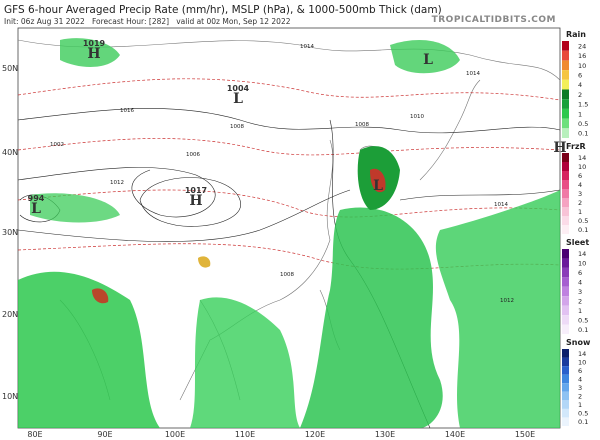 Image resolution: width=600 pixels, height=440 pixels. Describe the element at coordinates (494, 20) in the screenshot. I see `watermark: TROPICALTIDBITS.COM` at that location.